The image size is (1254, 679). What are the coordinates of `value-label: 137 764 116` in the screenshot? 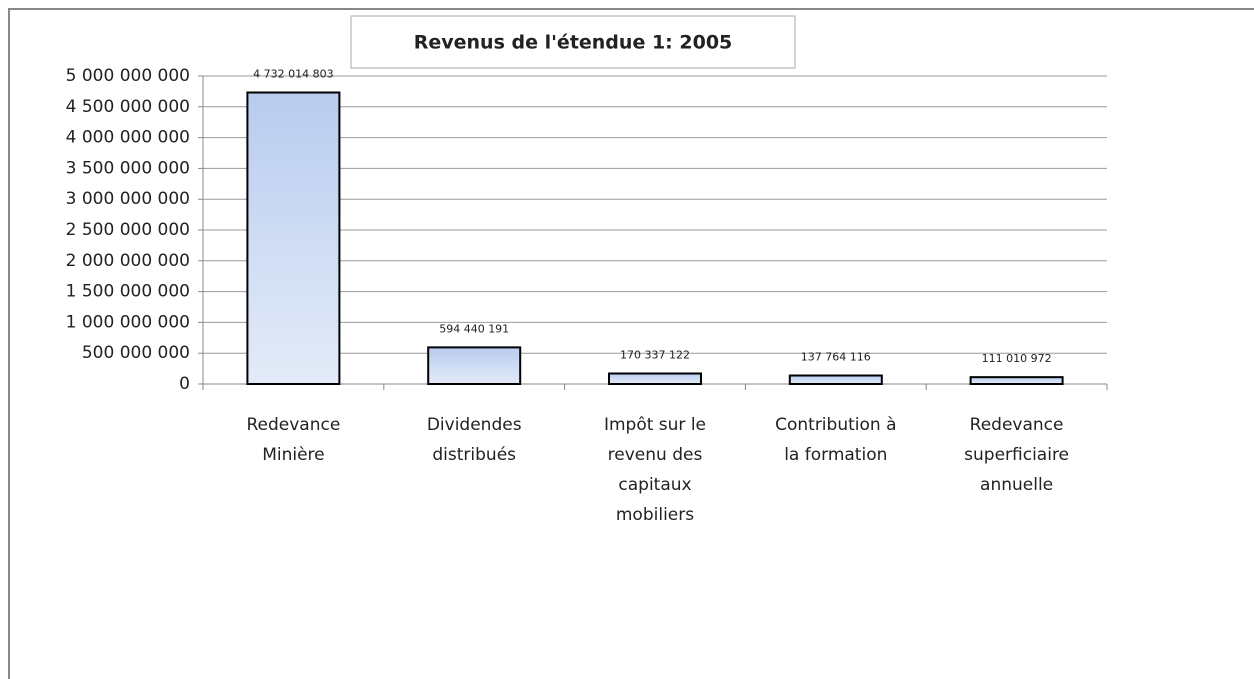 It's located at (836, 357).